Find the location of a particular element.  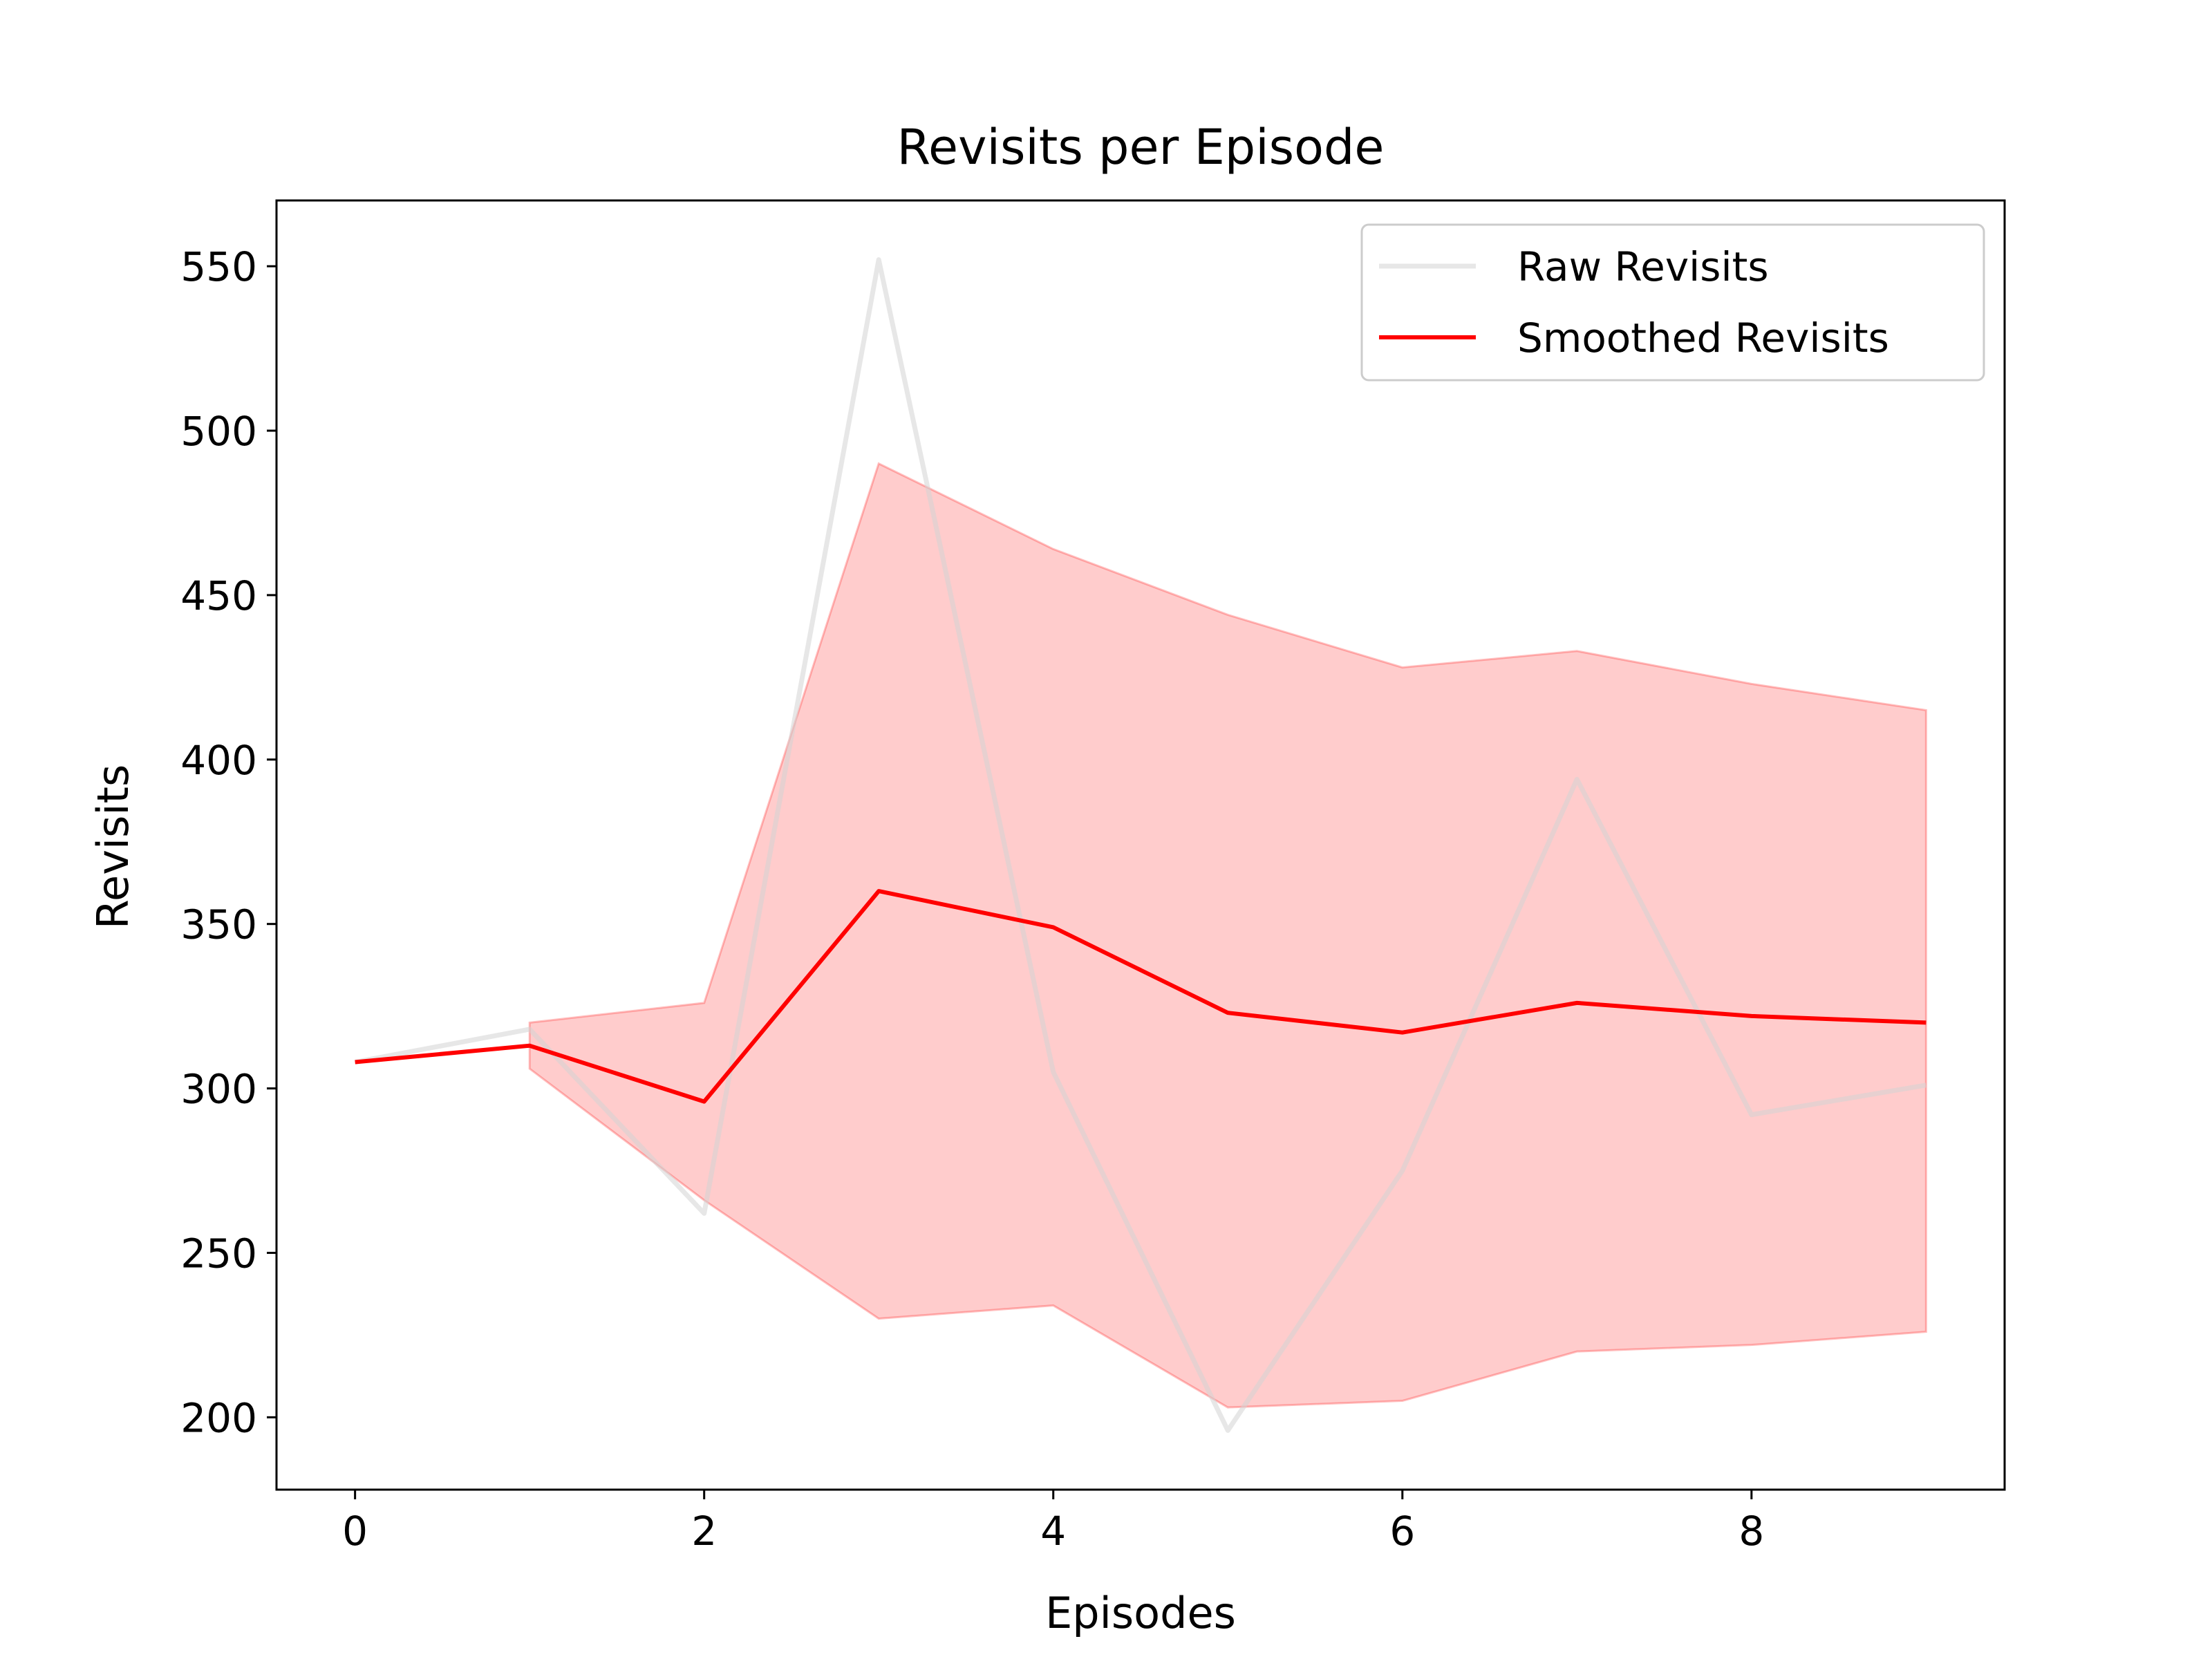

x-tick-label: 4 is located at coordinates (1053, 1531).